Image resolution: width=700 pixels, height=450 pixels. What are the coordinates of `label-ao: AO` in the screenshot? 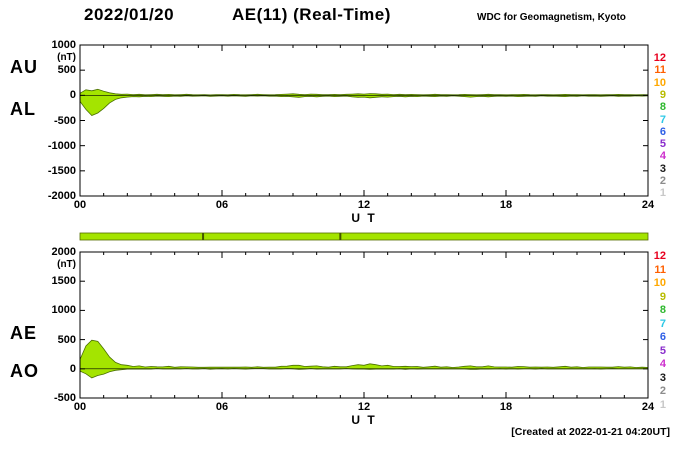 It's located at (24, 371).